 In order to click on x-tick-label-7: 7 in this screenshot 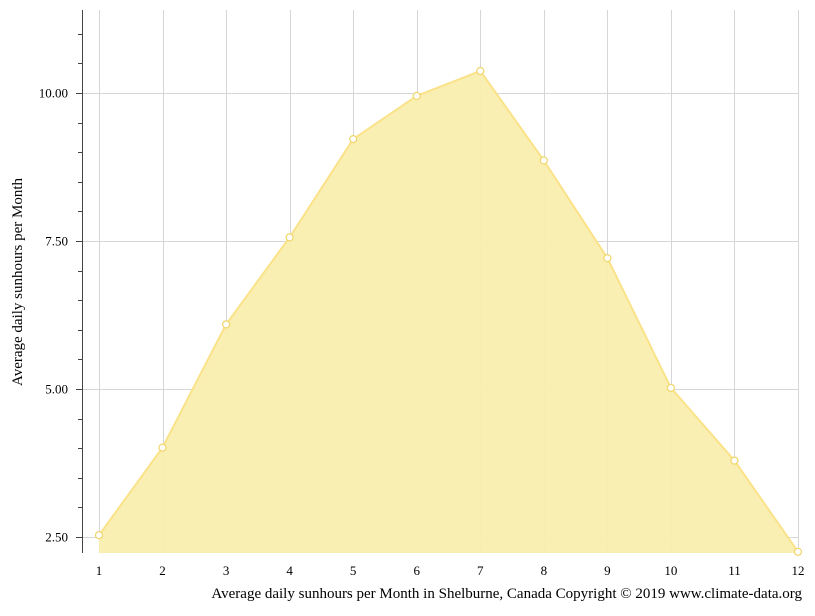, I will do `click(480, 570)`.